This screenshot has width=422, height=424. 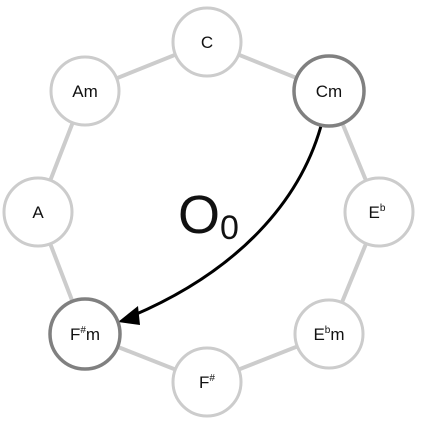 I want to click on node-eb: Eb, so click(x=379, y=212).